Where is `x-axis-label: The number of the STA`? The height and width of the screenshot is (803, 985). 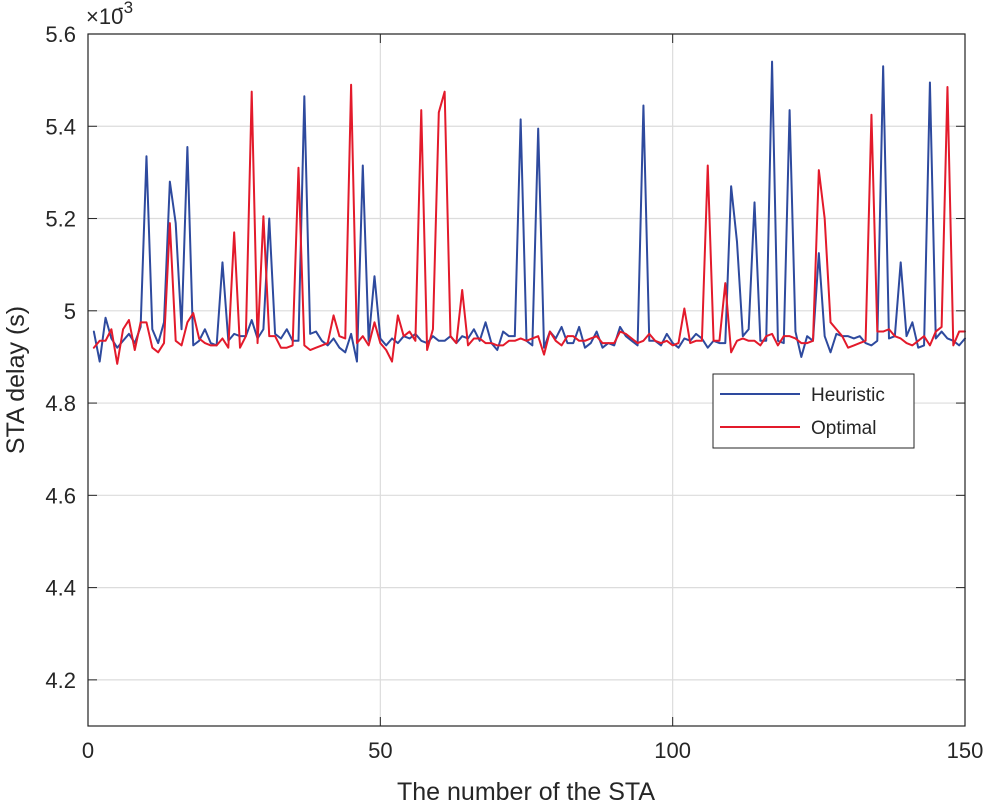 x-axis-label: The number of the STA is located at coordinates (526, 790).